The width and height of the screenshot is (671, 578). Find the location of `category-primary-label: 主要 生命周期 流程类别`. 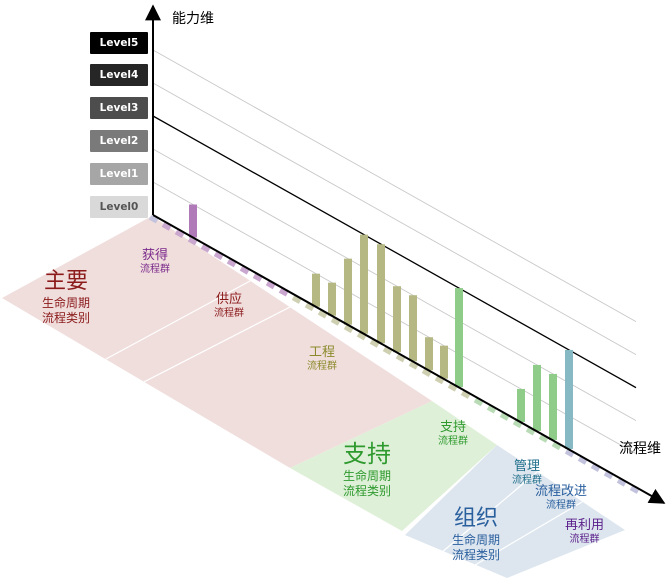

category-primary-label: 主要 生命周期 流程类别 is located at coordinates (66, 297).